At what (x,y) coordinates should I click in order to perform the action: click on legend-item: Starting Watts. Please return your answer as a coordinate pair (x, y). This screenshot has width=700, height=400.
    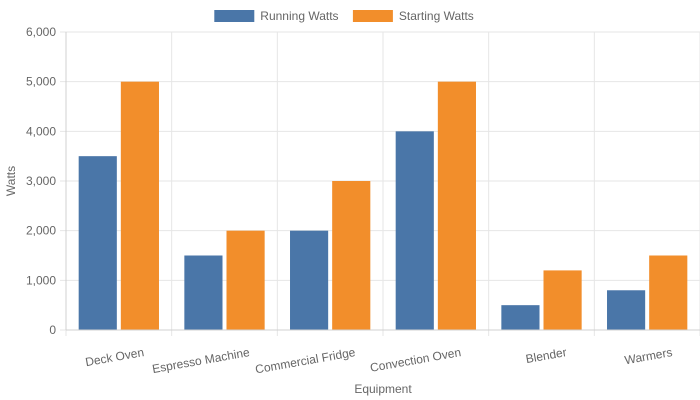
    Looking at the image, I should click on (413, 16).